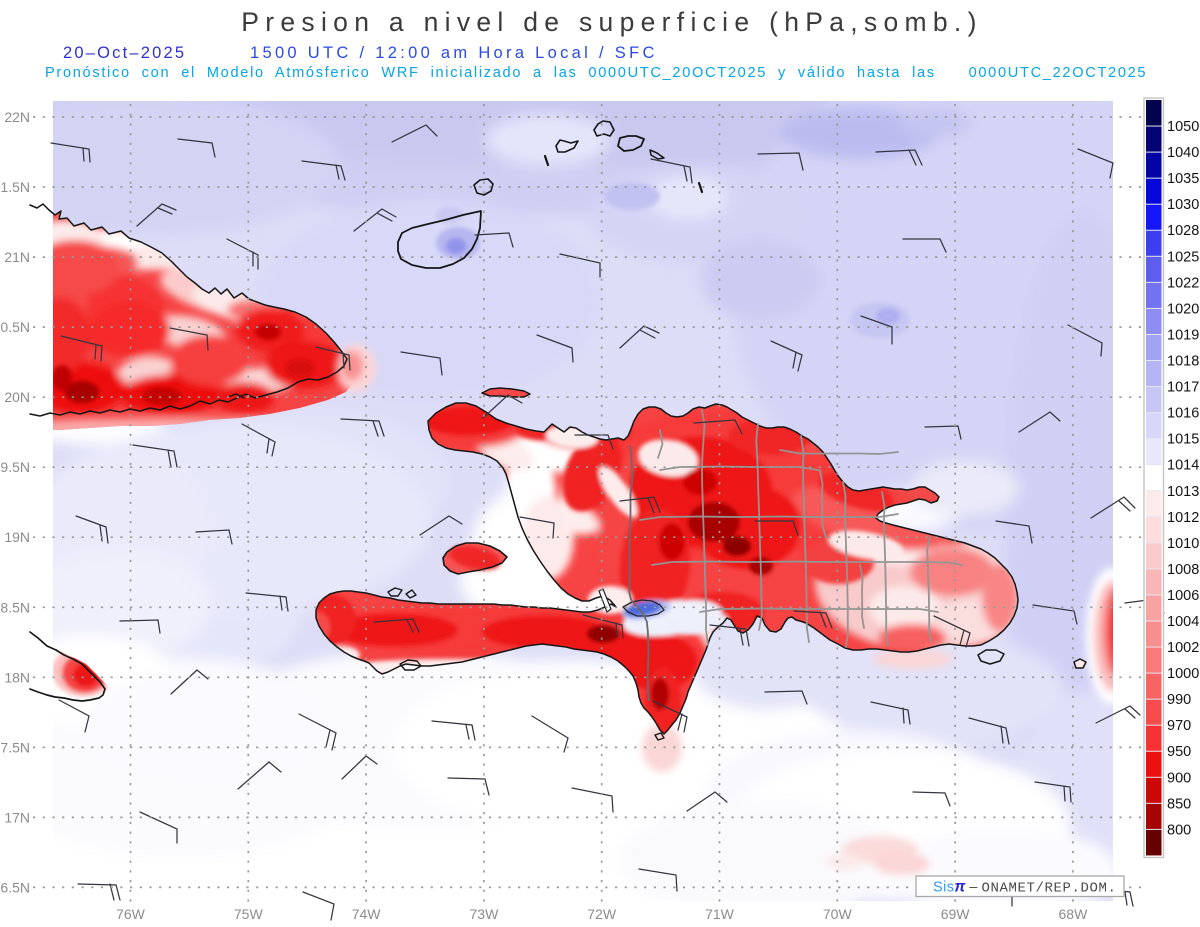  What do you see at coordinates (1179, 830) in the screenshot?
I see `svg-text: 800` at bounding box center [1179, 830].